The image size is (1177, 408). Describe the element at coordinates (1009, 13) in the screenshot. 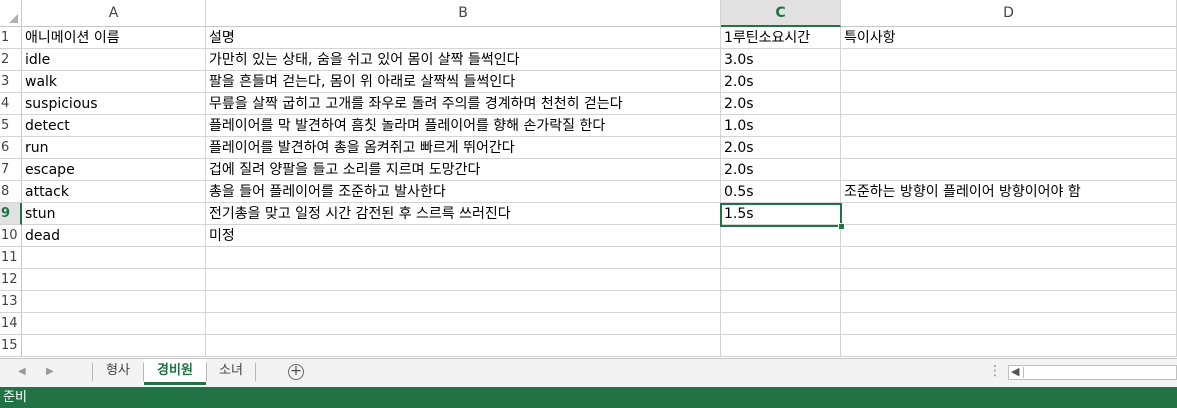

I see `column-header-d: D` at that location.